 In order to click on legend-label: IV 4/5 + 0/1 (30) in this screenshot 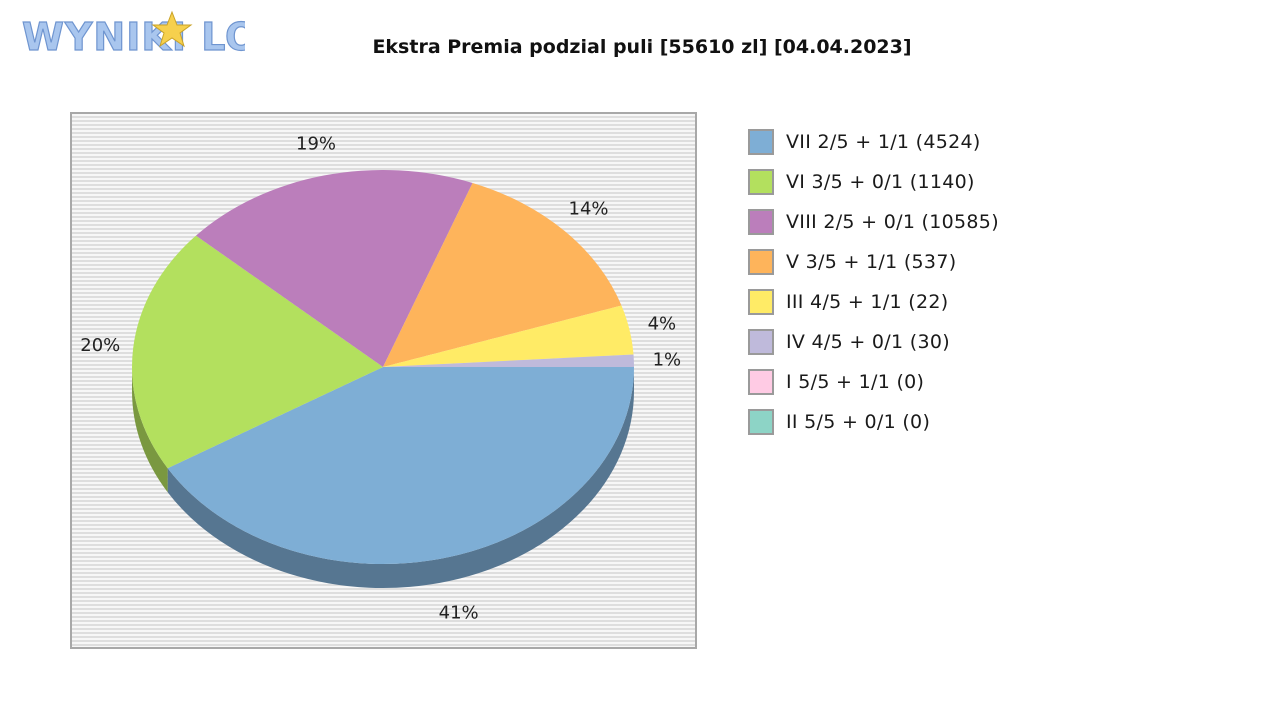, I will do `click(868, 342)`.